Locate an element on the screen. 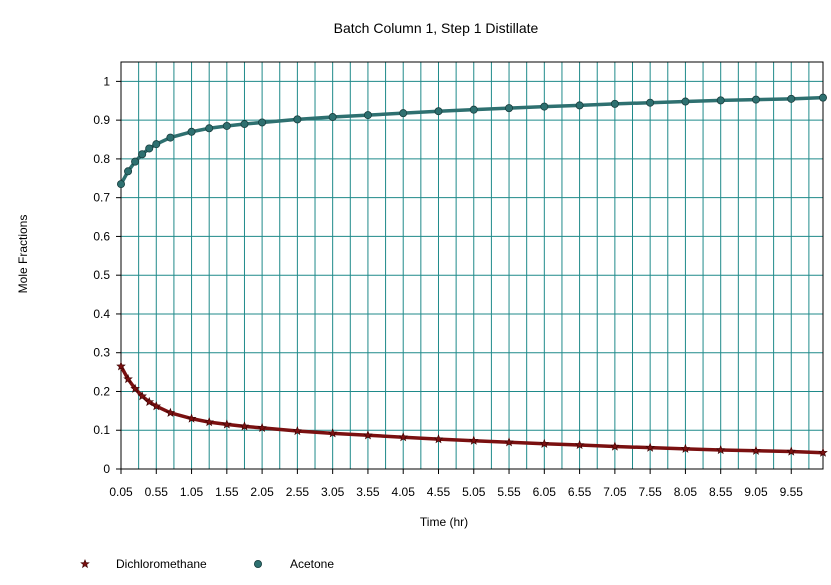  series-acetone is located at coordinates (472, 141).